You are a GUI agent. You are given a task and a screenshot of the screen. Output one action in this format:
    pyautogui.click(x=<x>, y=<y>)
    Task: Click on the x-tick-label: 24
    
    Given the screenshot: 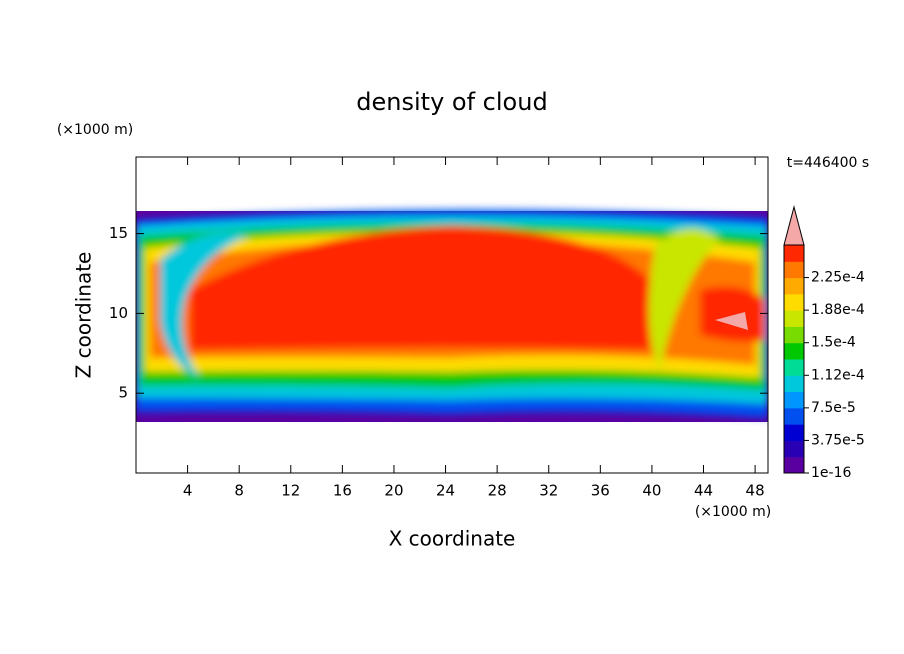 What is the action you would take?
    pyautogui.click(x=445, y=491)
    